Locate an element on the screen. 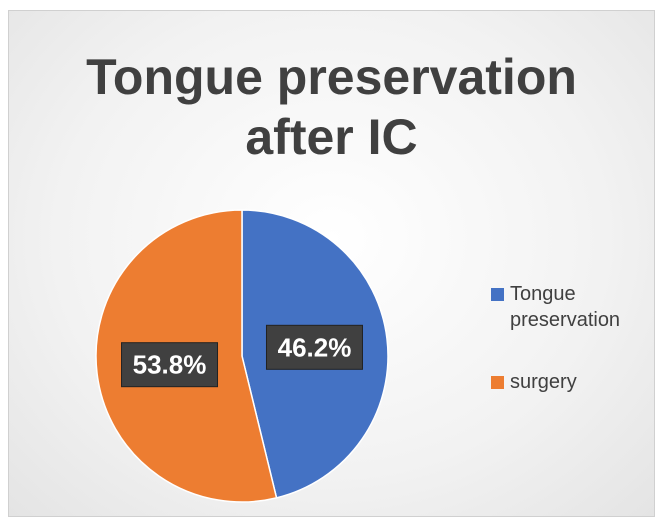 The image size is (664, 525). legend-item: Tongue preservation is located at coordinates (570, 307).